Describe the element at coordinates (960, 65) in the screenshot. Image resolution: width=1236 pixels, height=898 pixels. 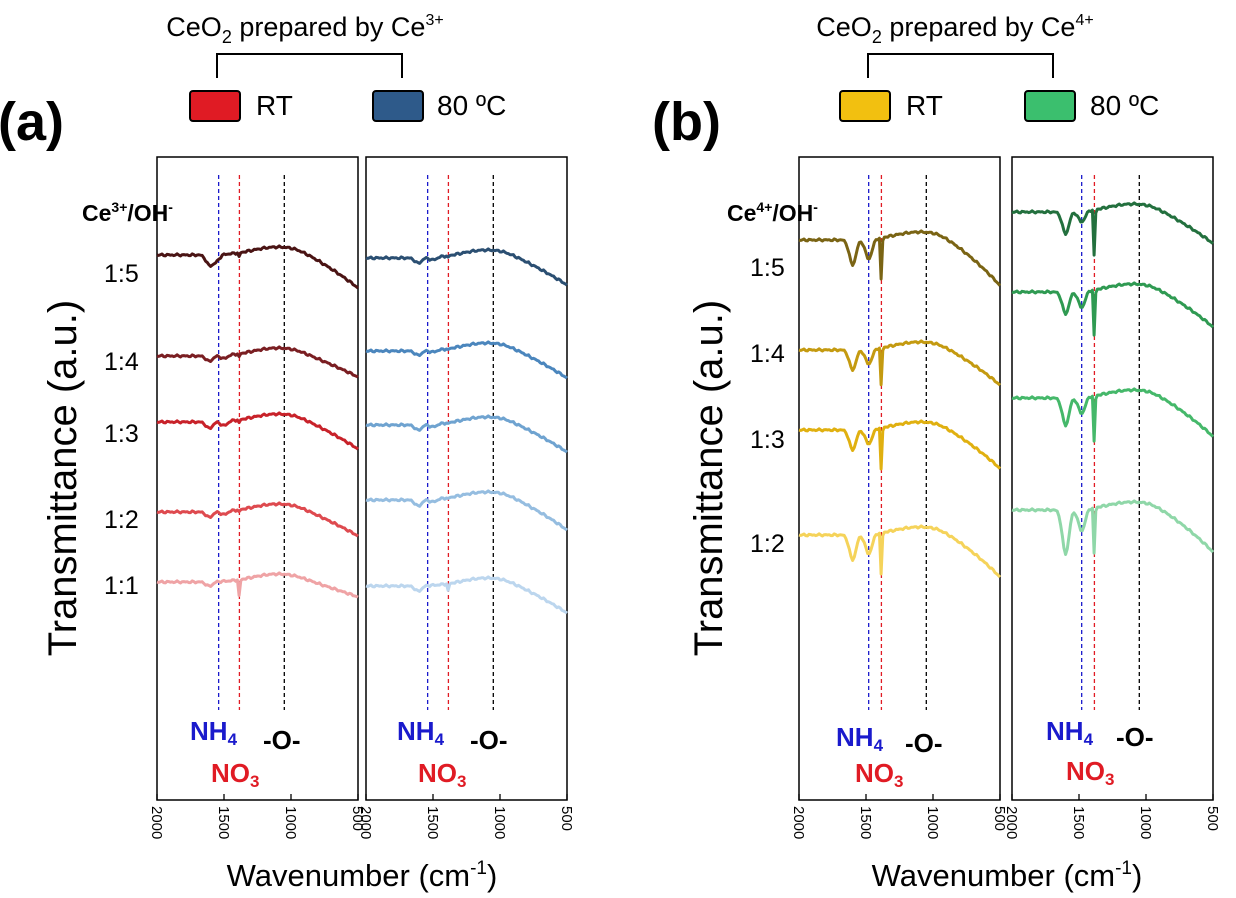
I see `legend-b-bracket` at that location.